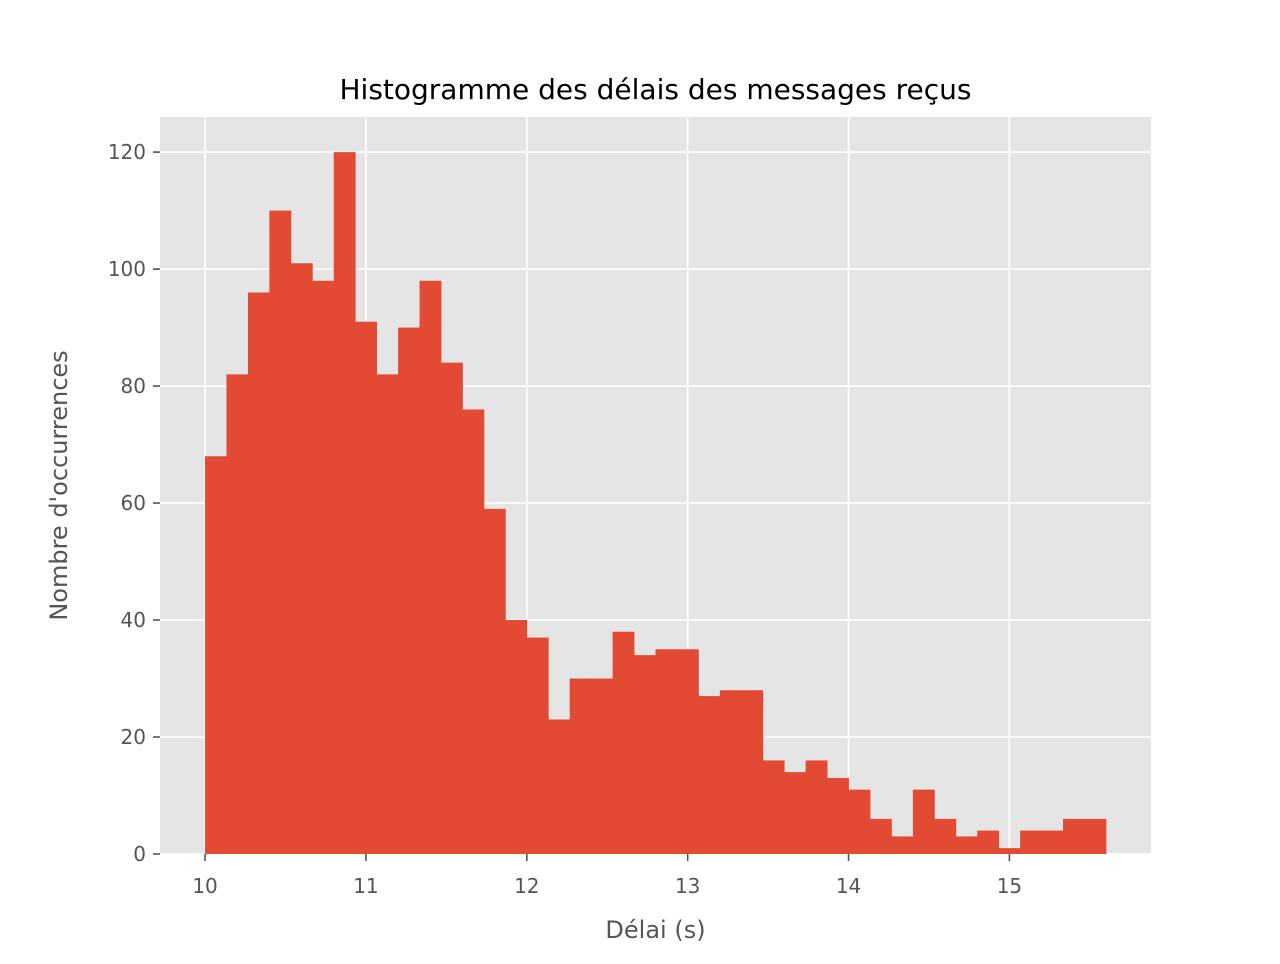 This screenshot has height=964, width=1280. What do you see at coordinates (526, 886) in the screenshot?
I see `x-tick-label: 12` at bounding box center [526, 886].